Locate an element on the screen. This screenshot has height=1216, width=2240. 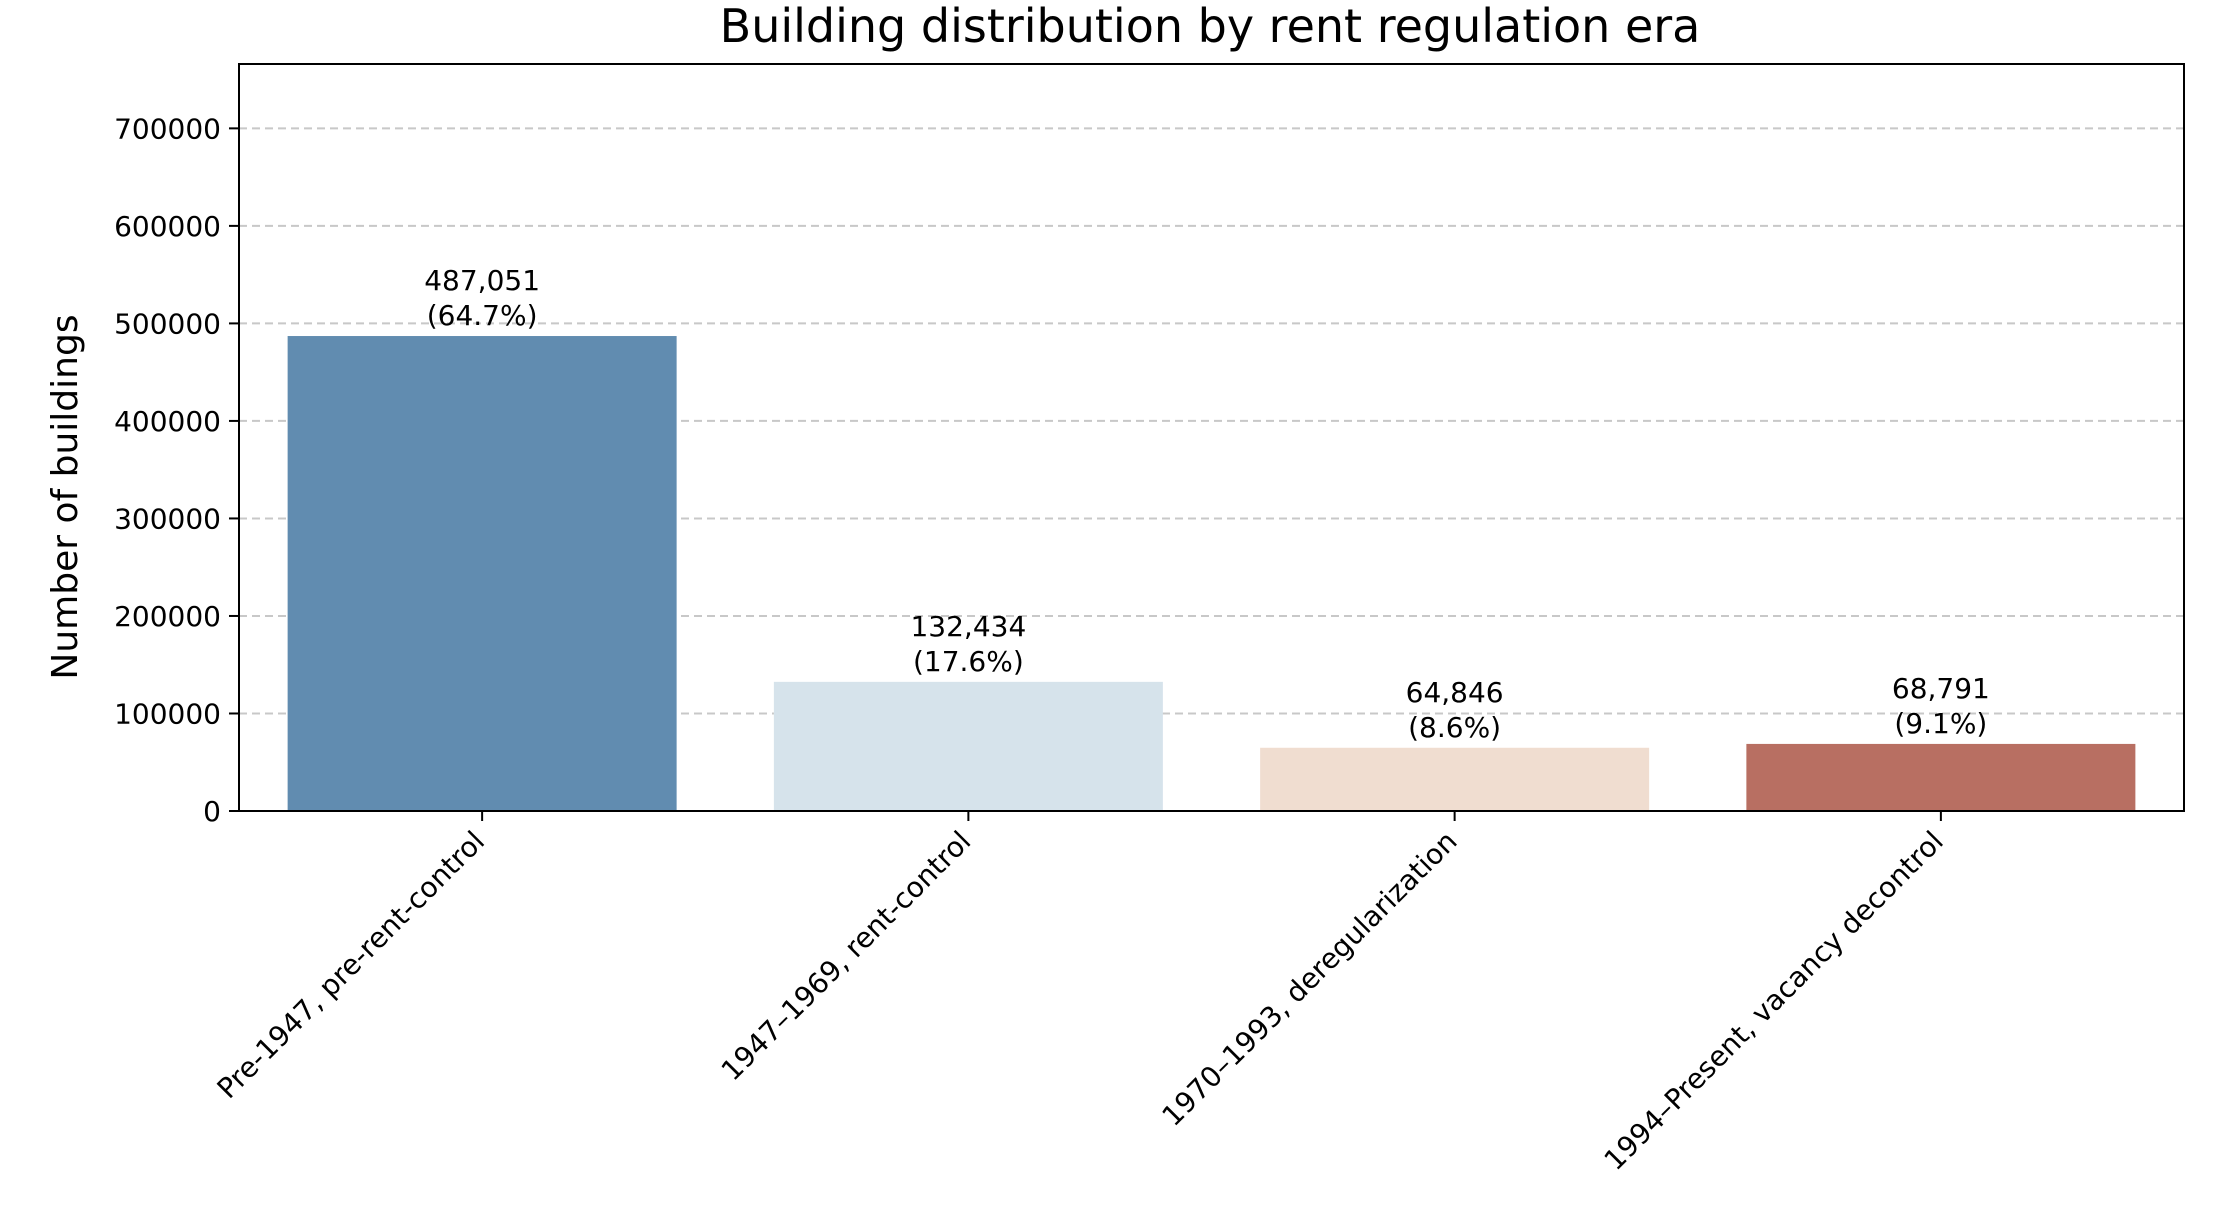
x-tick-label: 1970–1993, deregularization is located at coordinates (1309, 979).